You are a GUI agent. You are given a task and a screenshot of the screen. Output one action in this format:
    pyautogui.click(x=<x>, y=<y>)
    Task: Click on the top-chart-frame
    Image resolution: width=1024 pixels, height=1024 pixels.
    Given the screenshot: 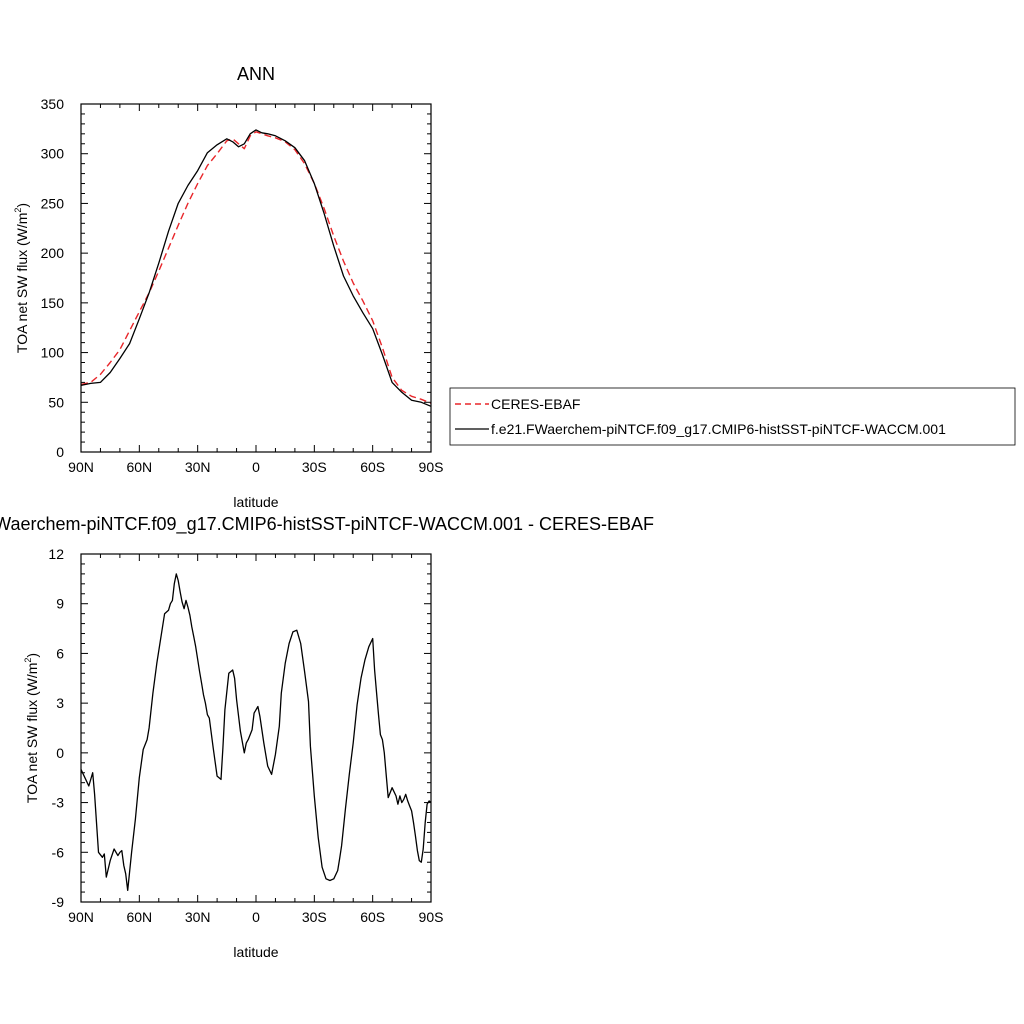 What is the action you would take?
    pyautogui.click(x=256, y=278)
    